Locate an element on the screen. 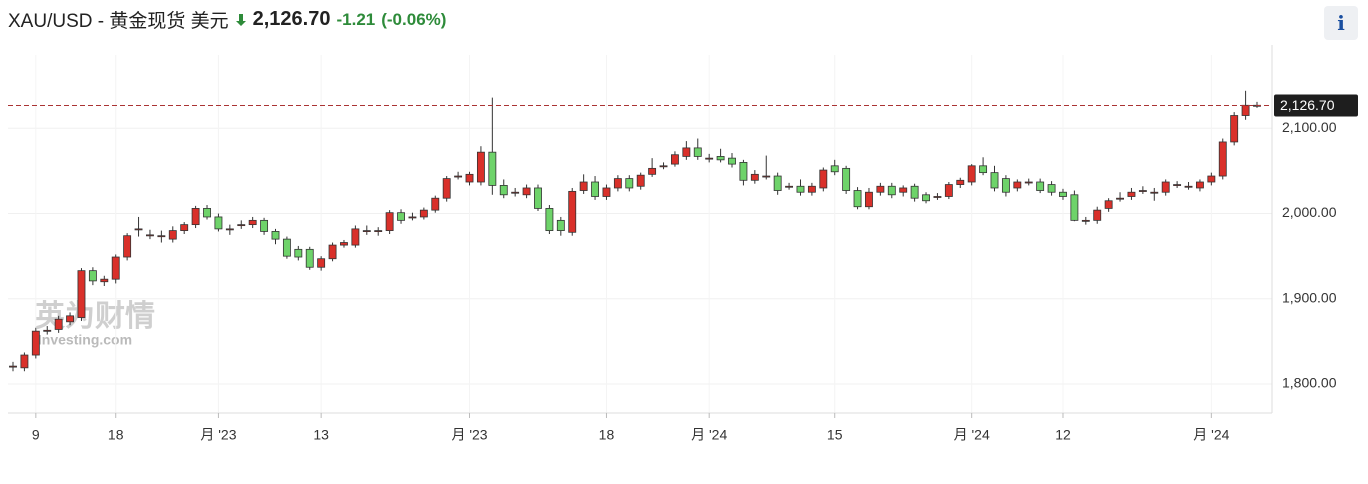 This screenshot has width=1368, height=484. x-tick-label: 15 is located at coordinates (835, 435).